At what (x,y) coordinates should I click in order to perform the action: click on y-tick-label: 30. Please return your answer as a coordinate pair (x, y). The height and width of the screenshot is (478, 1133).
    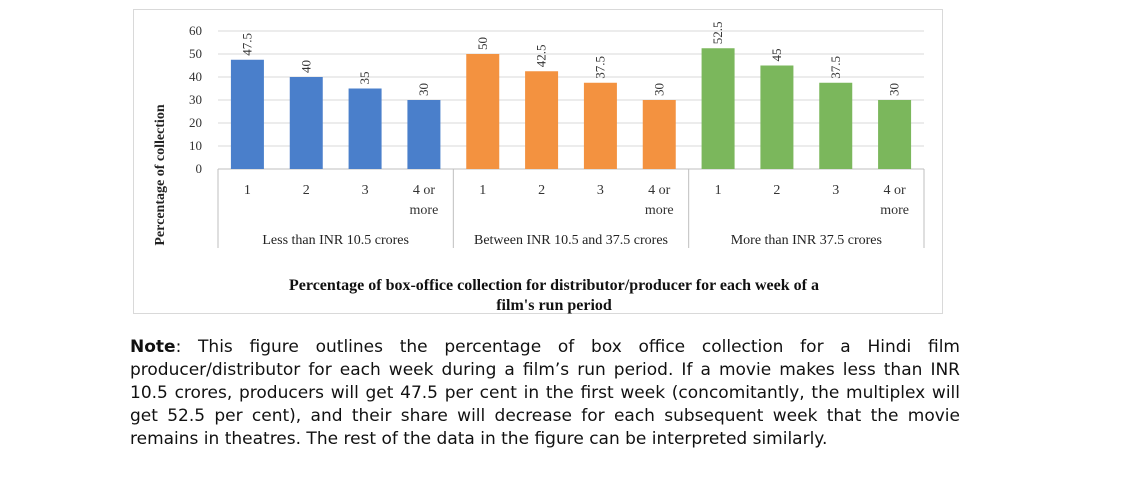
    Looking at the image, I should click on (195, 99).